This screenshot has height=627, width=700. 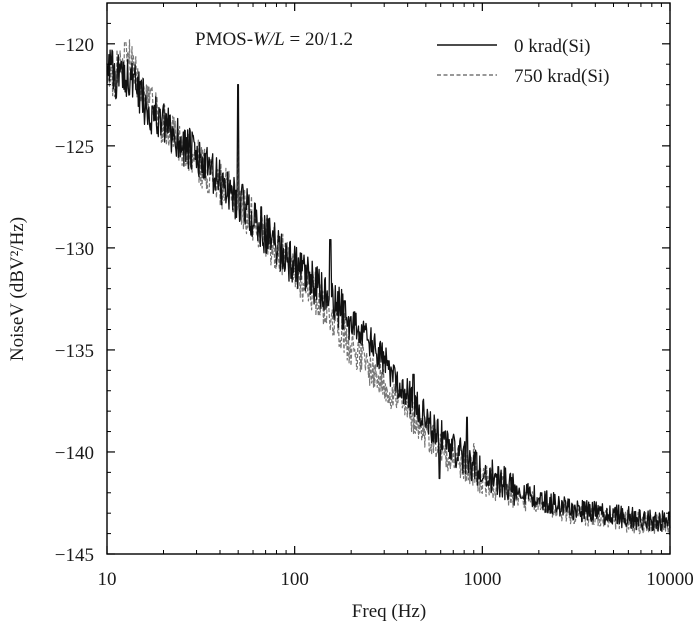 What do you see at coordinates (17, 289) in the screenshot?
I see `y-axis-title: NoiseV (dBV²/Hz)` at bounding box center [17, 289].